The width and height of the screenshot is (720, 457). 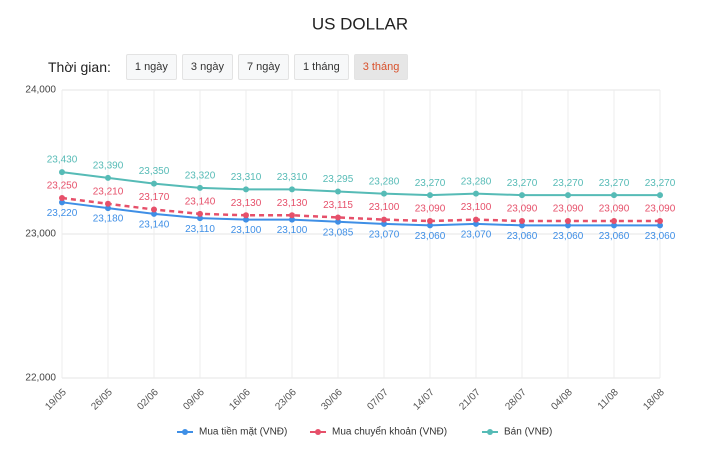 What do you see at coordinates (194, 400) in the screenshot?
I see `x-tick-label: 09/06` at bounding box center [194, 400].